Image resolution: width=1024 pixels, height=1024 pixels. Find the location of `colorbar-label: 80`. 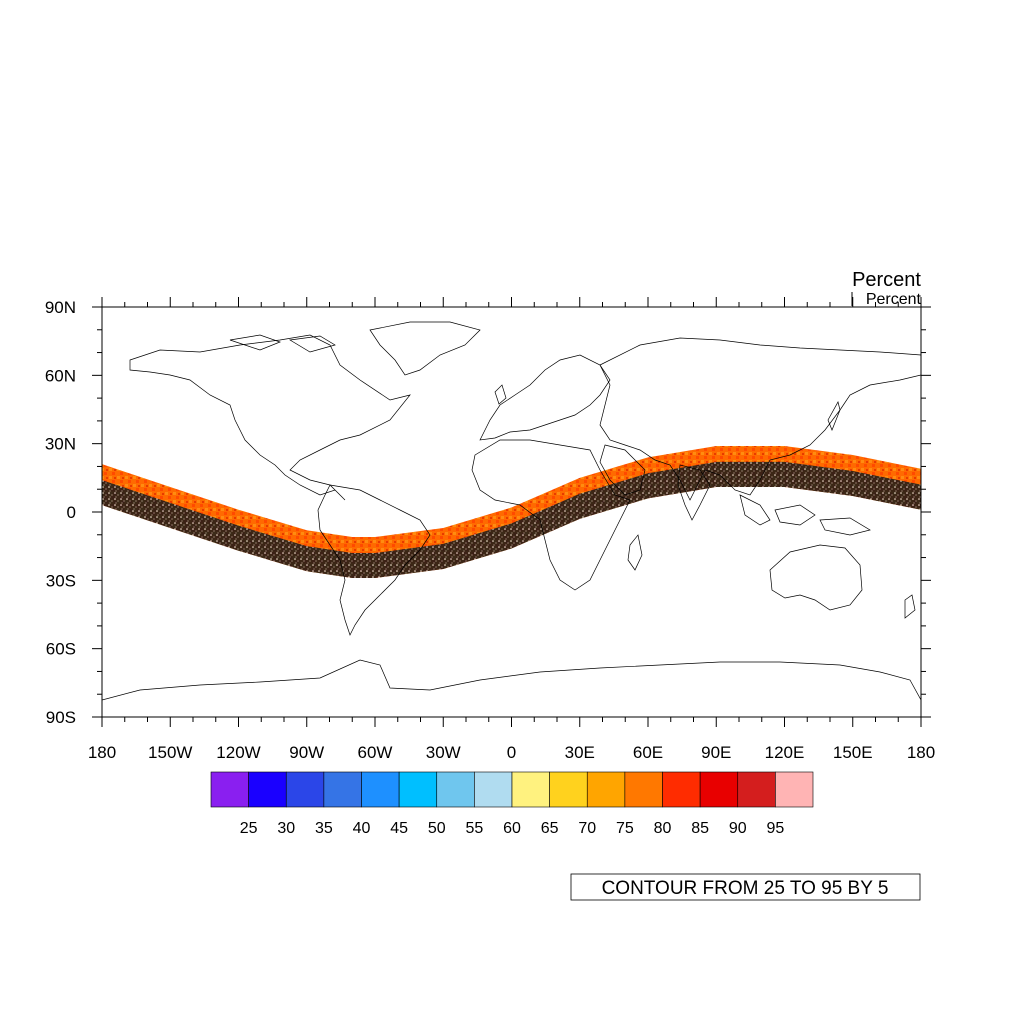

colorbar-label: 80 is located at coordinates (663, 828).